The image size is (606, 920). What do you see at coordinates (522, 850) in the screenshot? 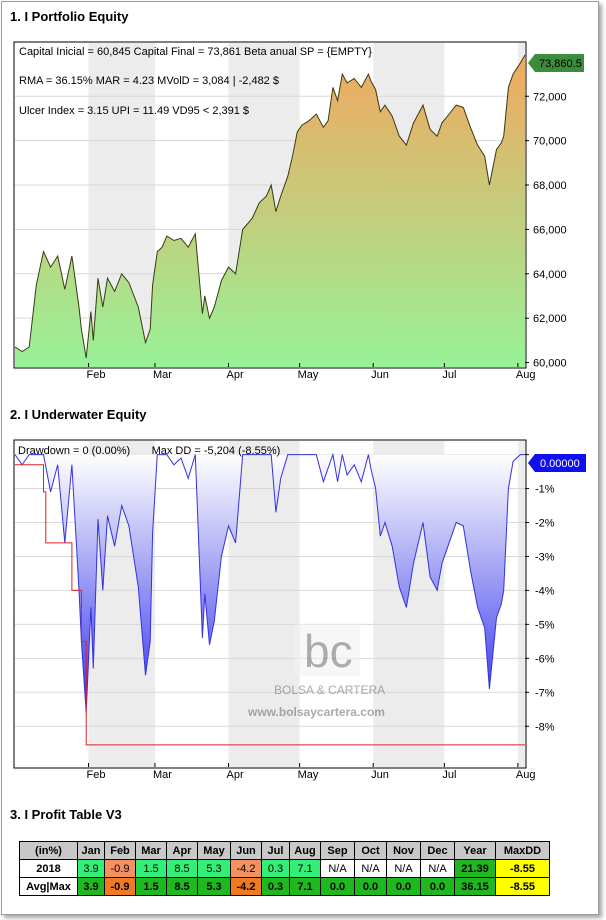
I see `header-cell: MaxDD` at bounding box center [522, 850].